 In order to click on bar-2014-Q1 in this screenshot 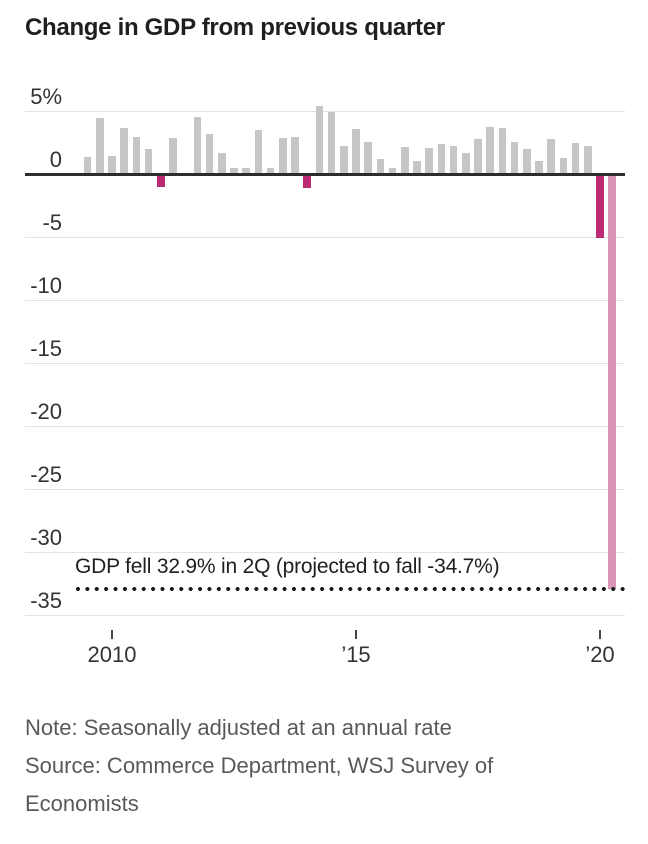, I will do `click(307, 182)`.